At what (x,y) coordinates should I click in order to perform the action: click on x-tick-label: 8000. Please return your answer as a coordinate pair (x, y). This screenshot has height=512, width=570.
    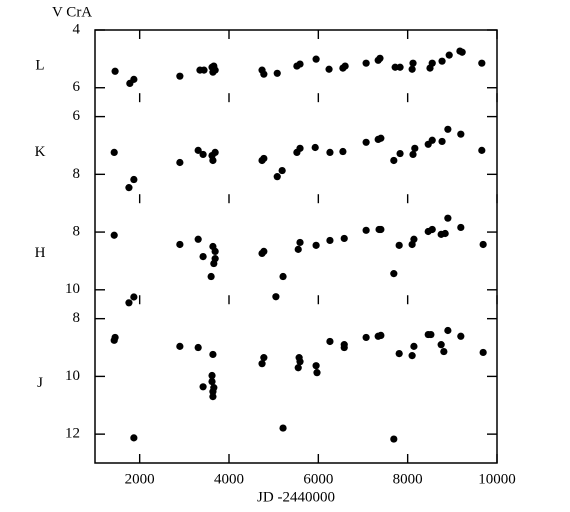
    Looking at the image, I should click on (408, 479).